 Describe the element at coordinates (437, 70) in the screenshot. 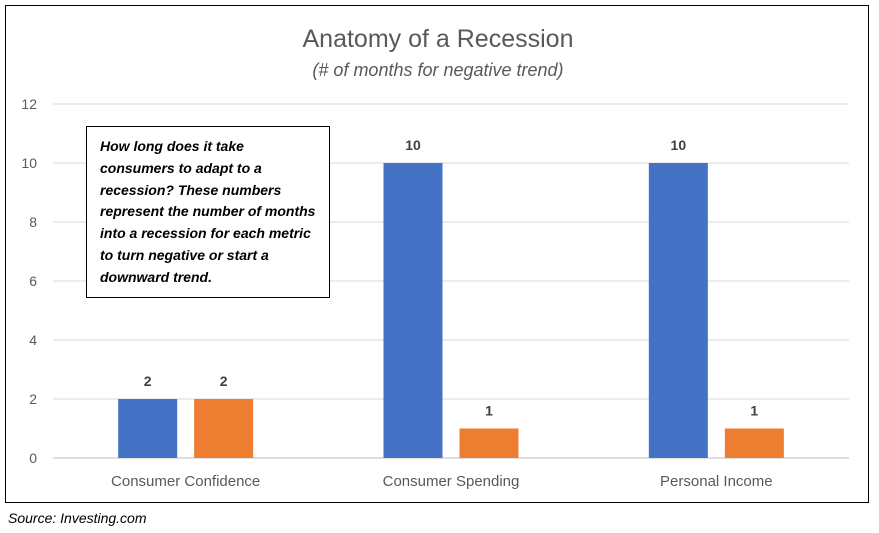

I see `chart-subtitle: (# of months for negative trend)` at that location.